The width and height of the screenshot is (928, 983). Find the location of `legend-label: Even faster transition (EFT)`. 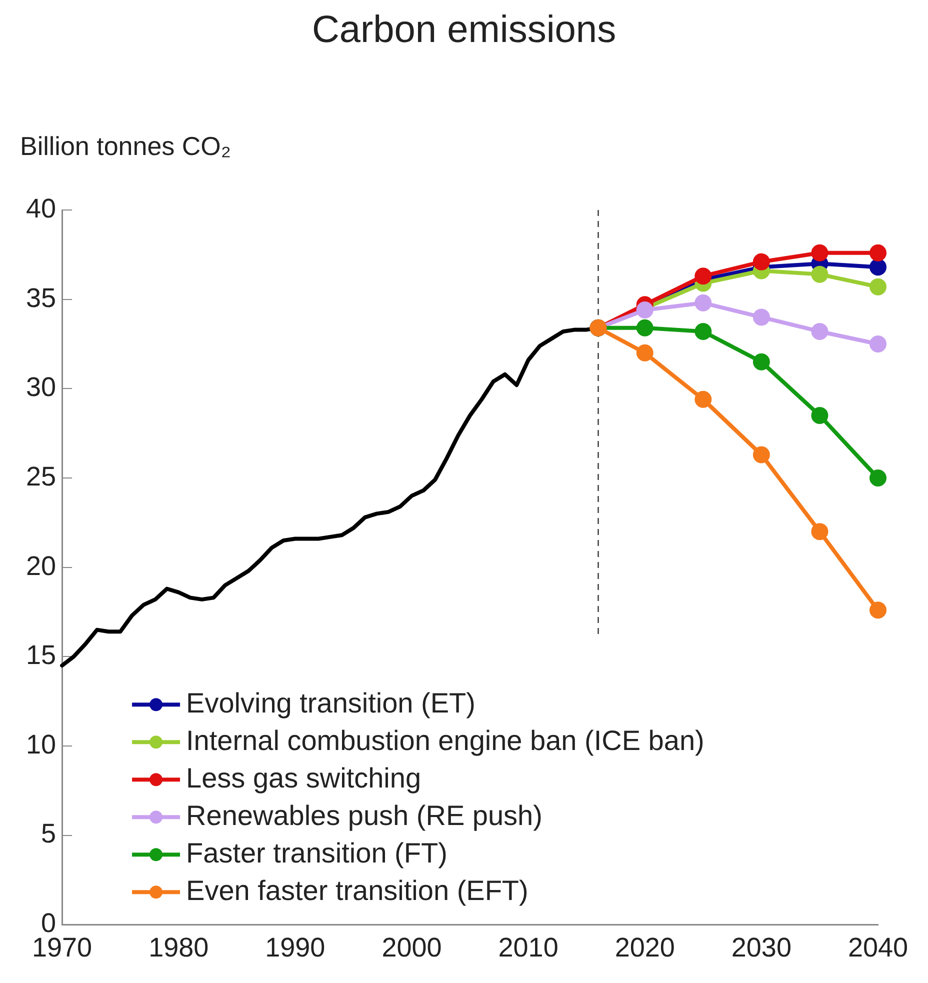

legend-label: Even faster transition (EFT) is located at coordinates (357, 890).